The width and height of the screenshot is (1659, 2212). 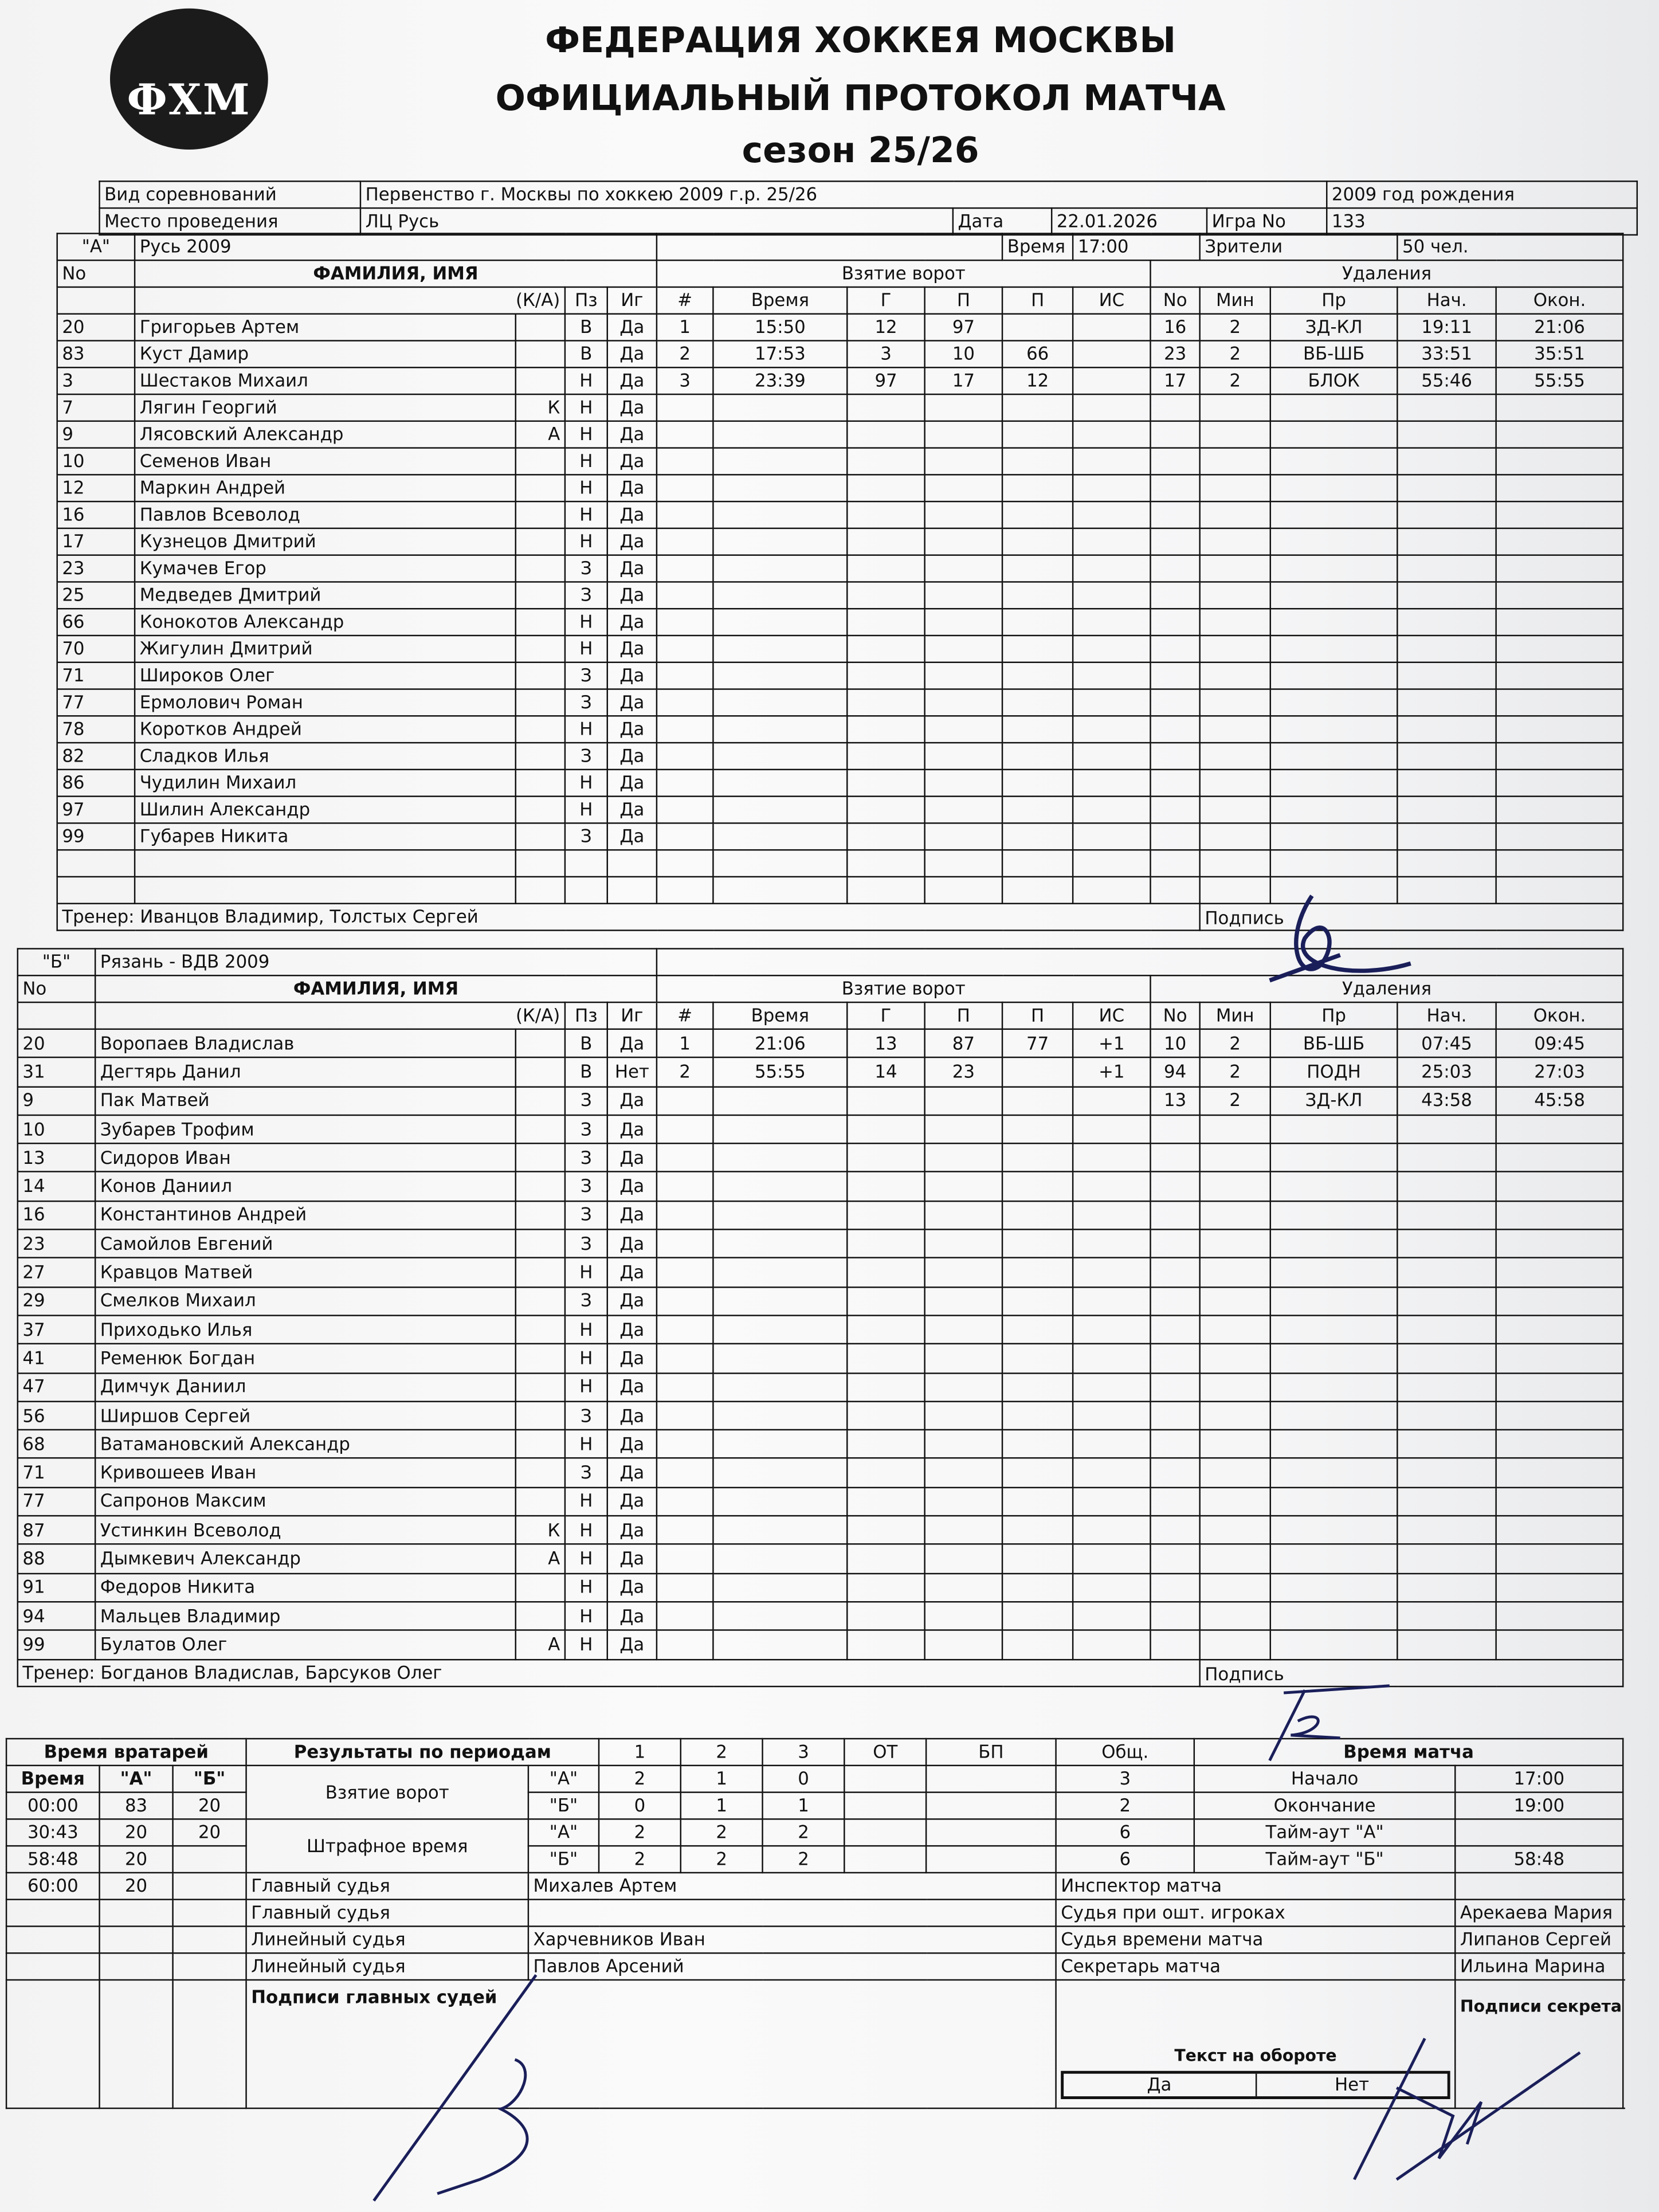 What do you see at coordinates (721, 1752) in the screenshot?
I see `period-2-header: 2` at bounding box center [721, 1752].